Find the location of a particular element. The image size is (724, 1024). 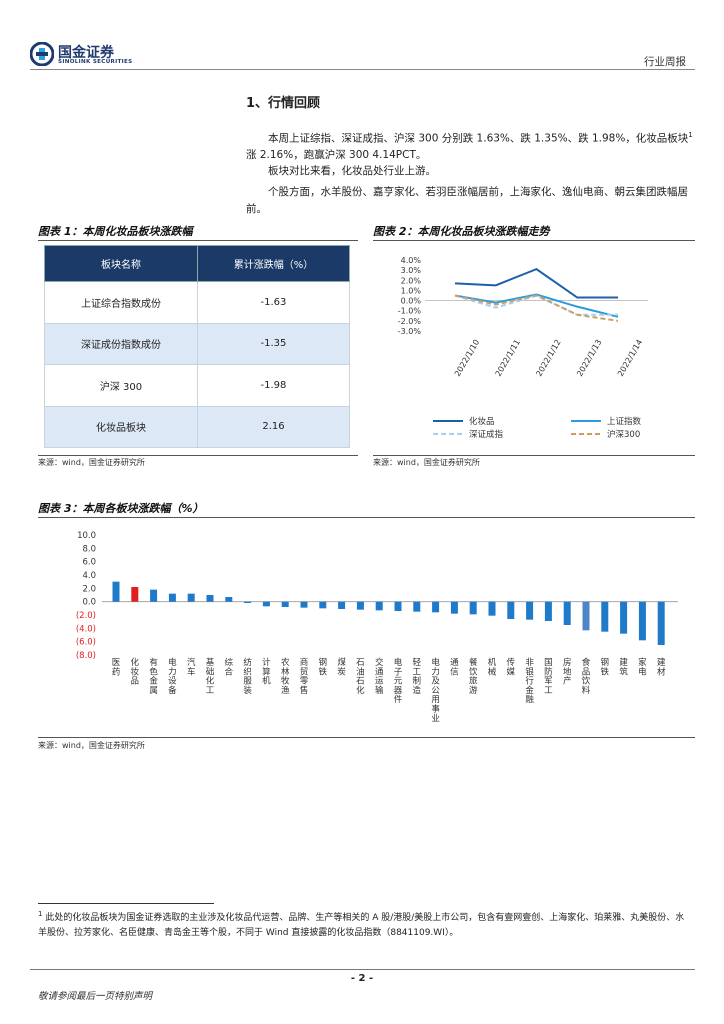

x-tick-label: 计算机 is located at coordinates (266, 672).